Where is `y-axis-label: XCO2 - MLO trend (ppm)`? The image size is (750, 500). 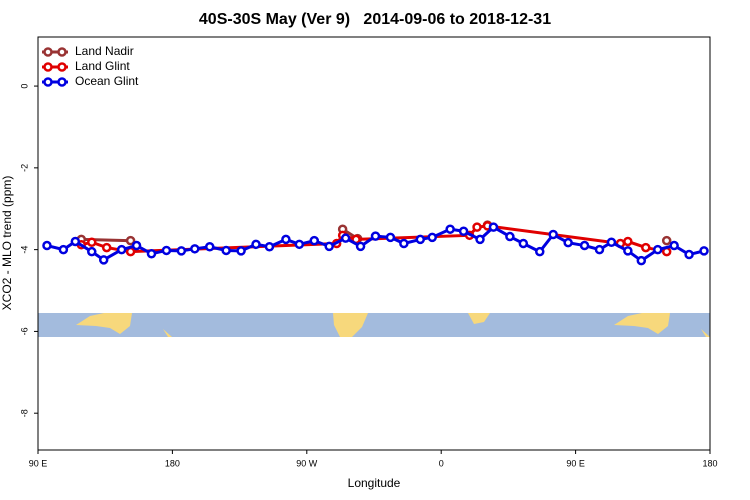 y-axis-label: XCO2 - MLO trend (ppm) is located at coordinates (7, 243).